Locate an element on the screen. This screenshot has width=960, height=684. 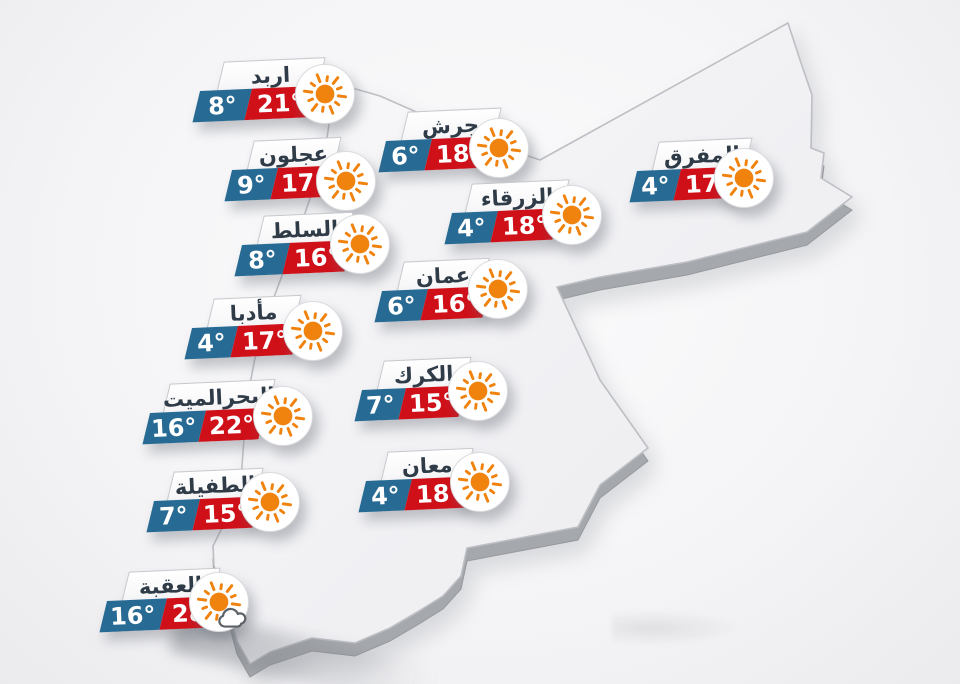
city-name-label: معان is located at coordinates (427, 466).